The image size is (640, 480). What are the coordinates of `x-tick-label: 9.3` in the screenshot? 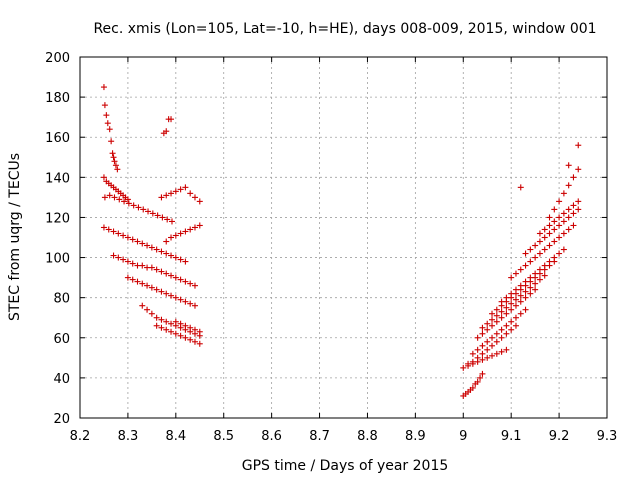 It's located at (607, 436).